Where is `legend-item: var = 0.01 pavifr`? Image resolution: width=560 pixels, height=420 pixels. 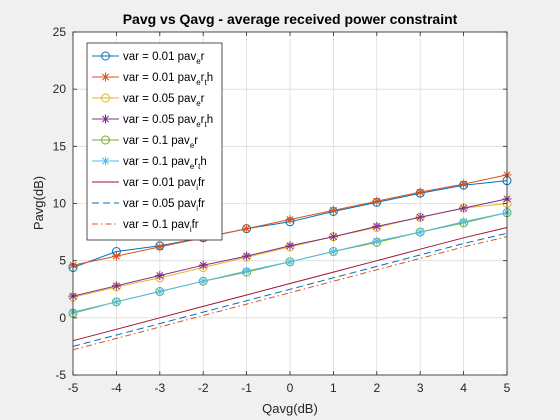
legend-item: var = 0.01 pavifr is located at coordinates (148, 184).